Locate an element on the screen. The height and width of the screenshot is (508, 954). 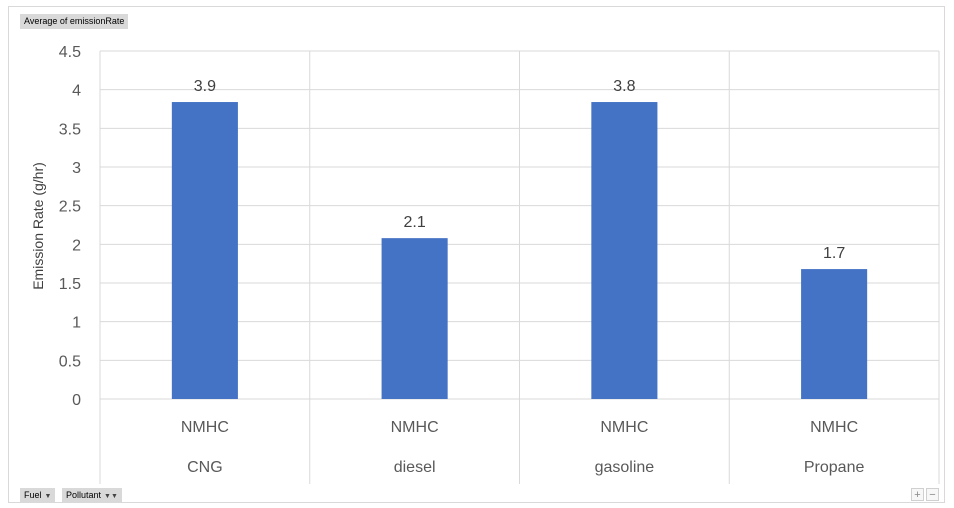
values-field-button: Average of emissionRate is located at coordinates (74, 21).